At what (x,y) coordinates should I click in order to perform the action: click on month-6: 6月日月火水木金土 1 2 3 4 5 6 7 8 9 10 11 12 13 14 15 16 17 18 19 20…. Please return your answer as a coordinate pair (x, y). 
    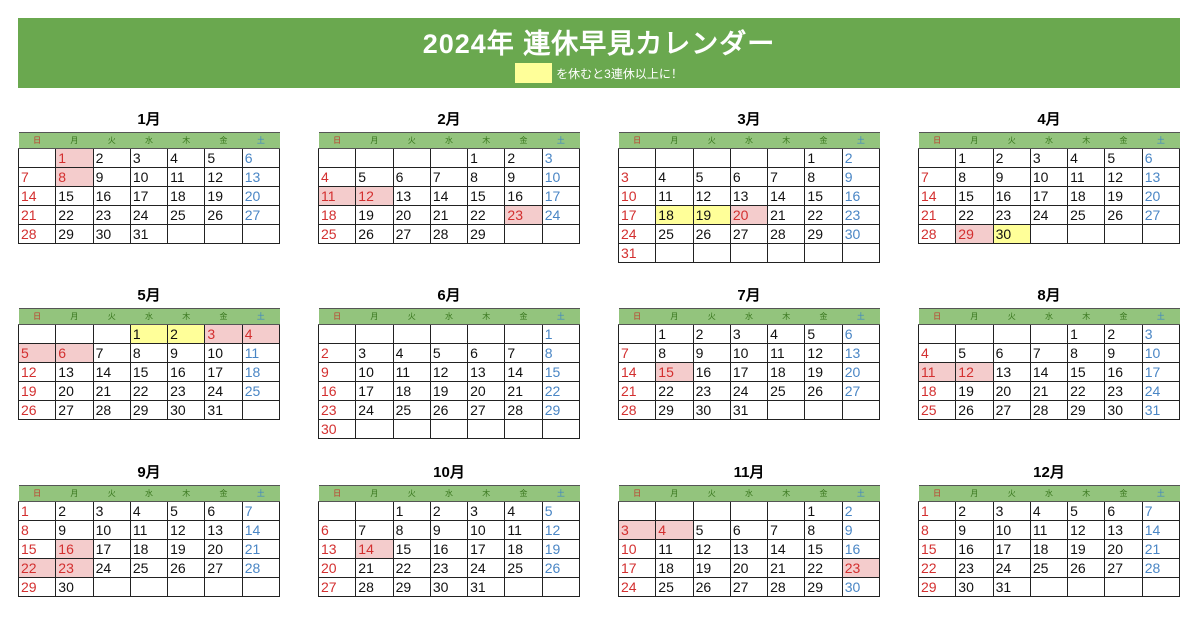
    Looking at the image, I should click on (449, 361).